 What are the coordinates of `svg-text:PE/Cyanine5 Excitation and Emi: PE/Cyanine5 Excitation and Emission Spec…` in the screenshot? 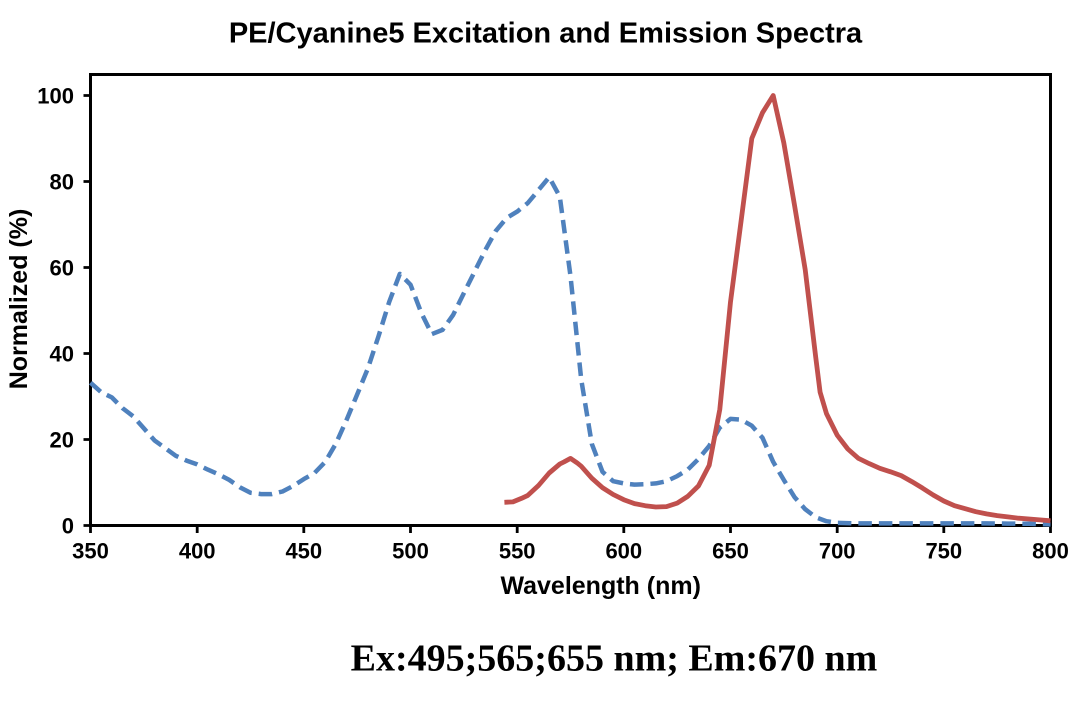 It's located at (546, 34).